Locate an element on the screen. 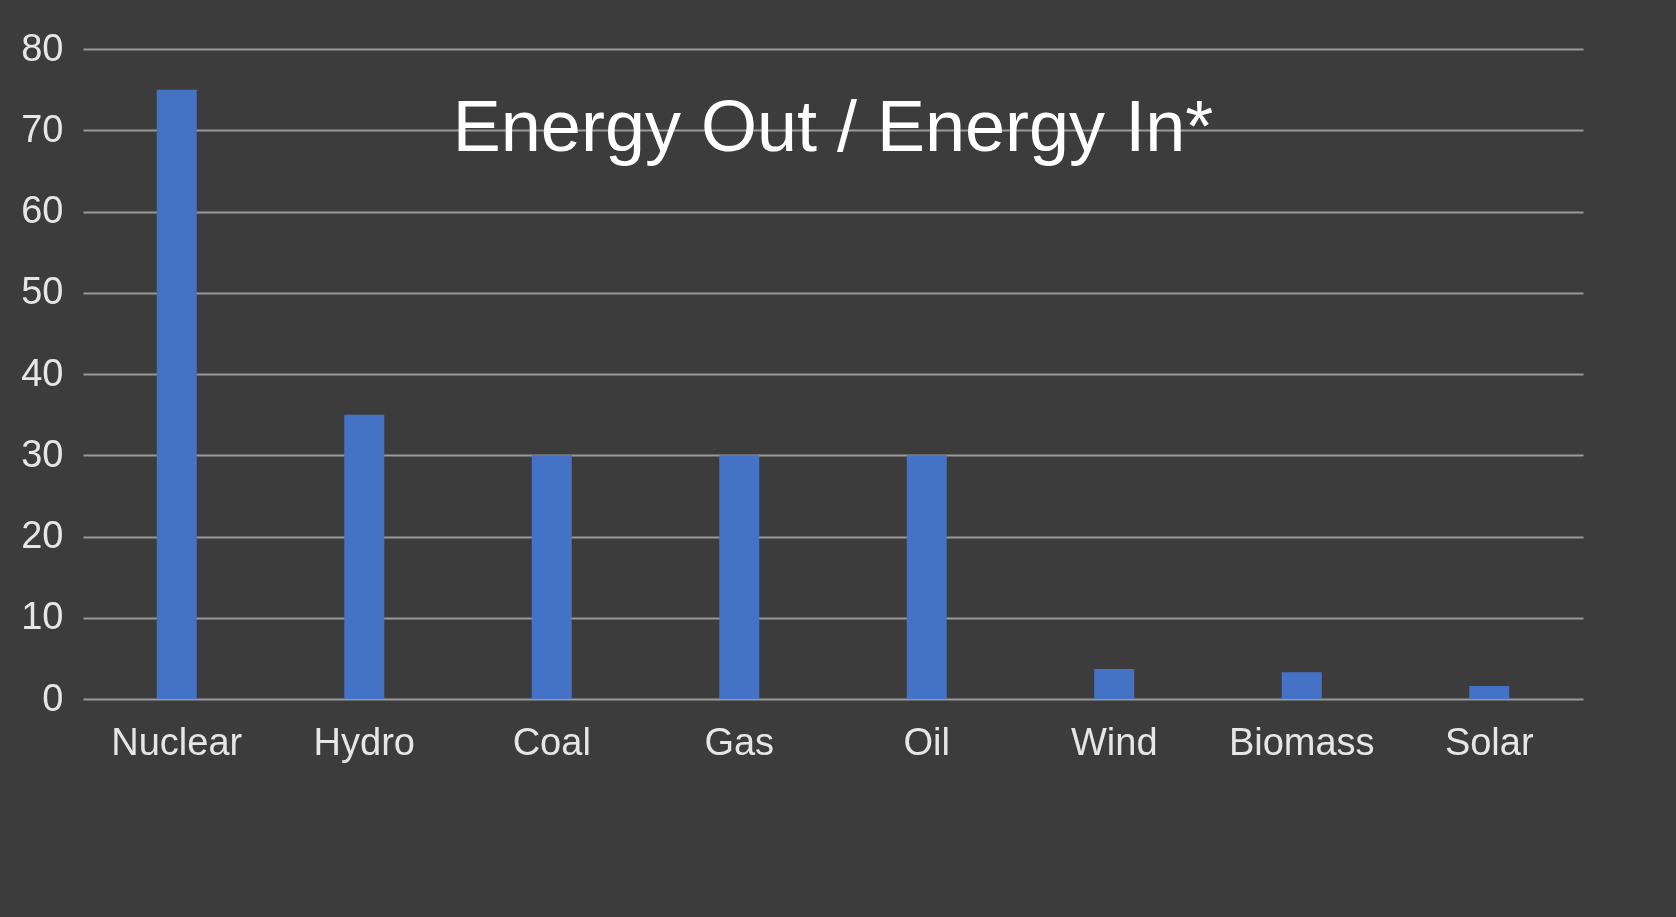  y-tick-label: 80 is located at coordinates (42, 47).